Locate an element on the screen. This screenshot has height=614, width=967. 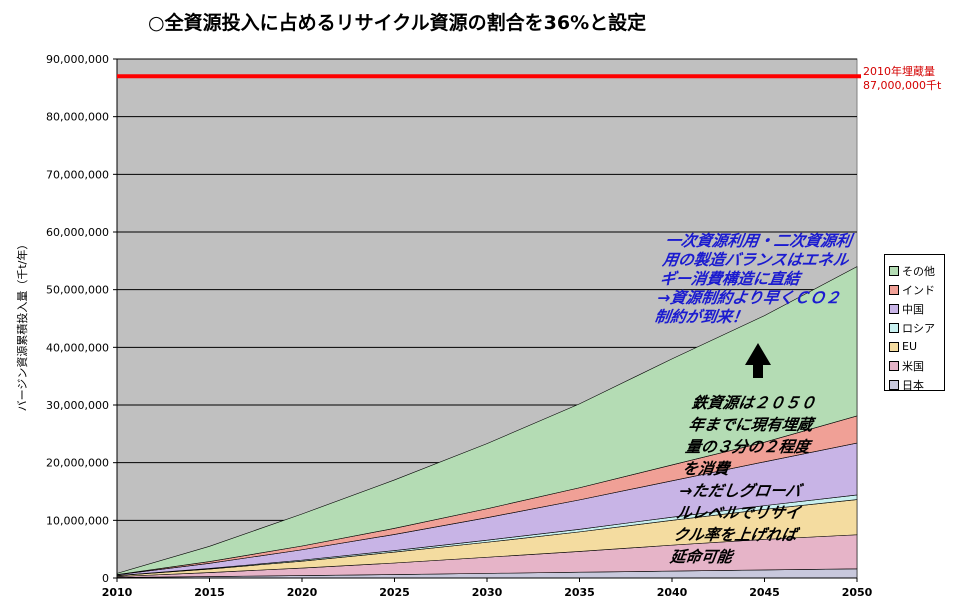
y-tick-label: 80,000,000 is located at coordinates (77, 117).